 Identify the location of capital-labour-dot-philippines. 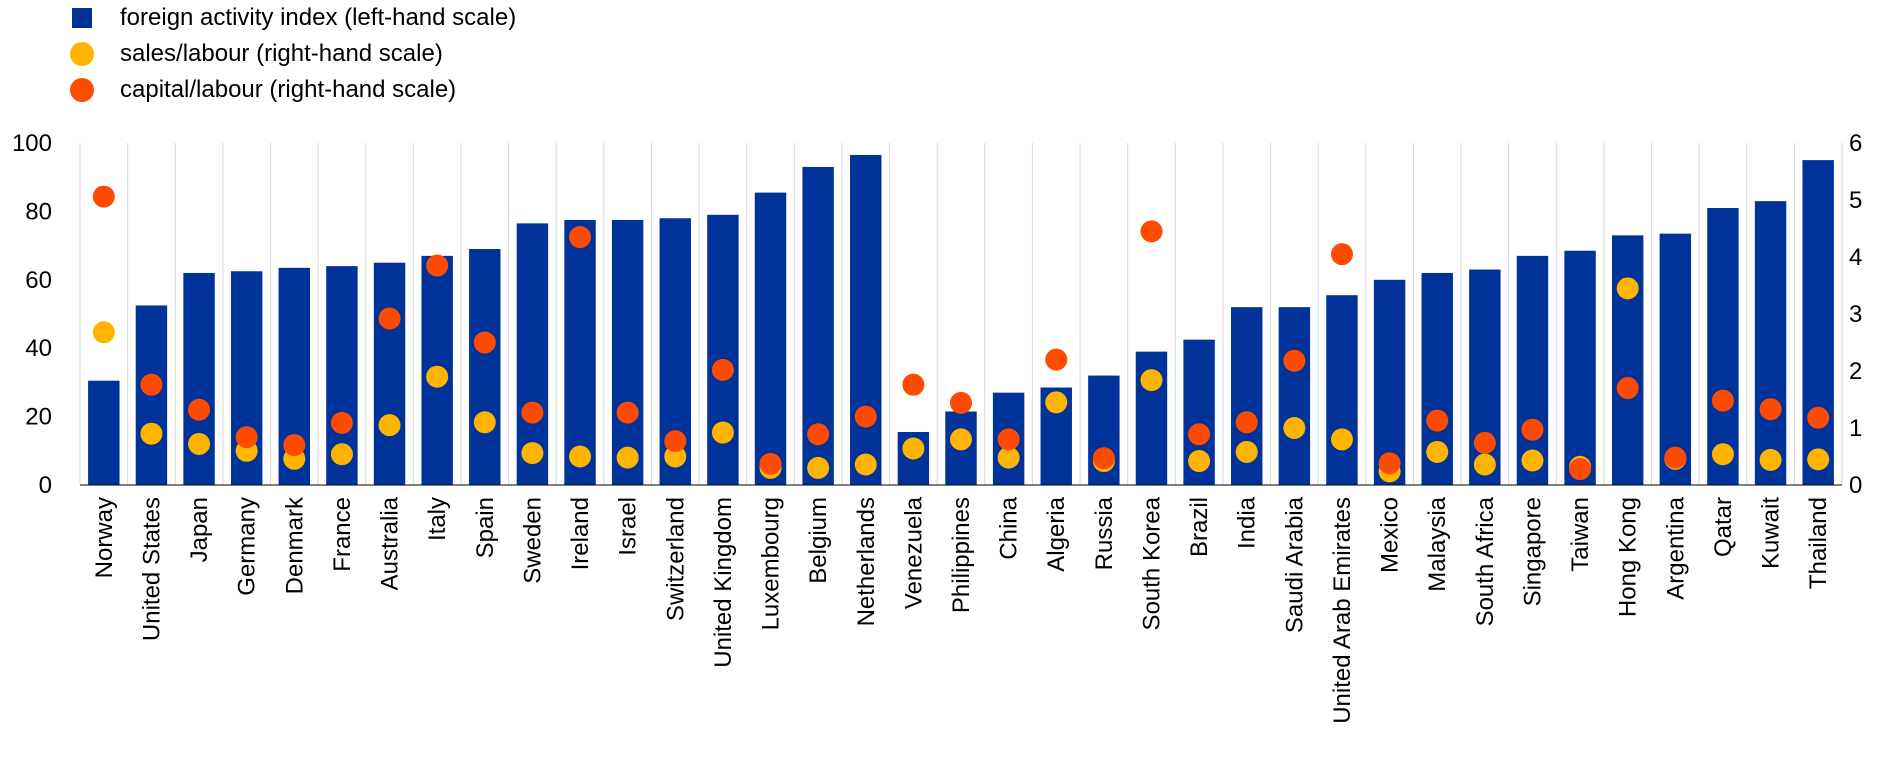
(961, 402).